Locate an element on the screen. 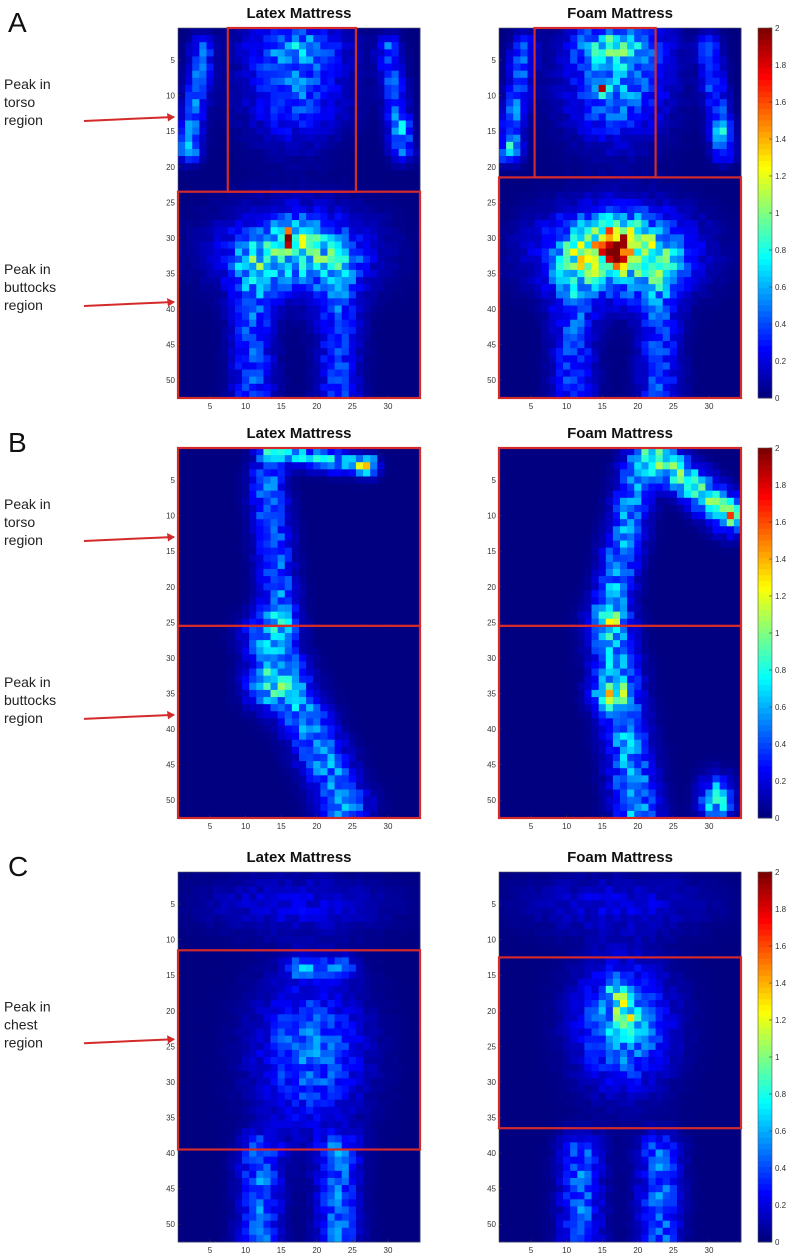 The image size is (794, 1256). heatmap-cells is located at coordinates (299, 633).